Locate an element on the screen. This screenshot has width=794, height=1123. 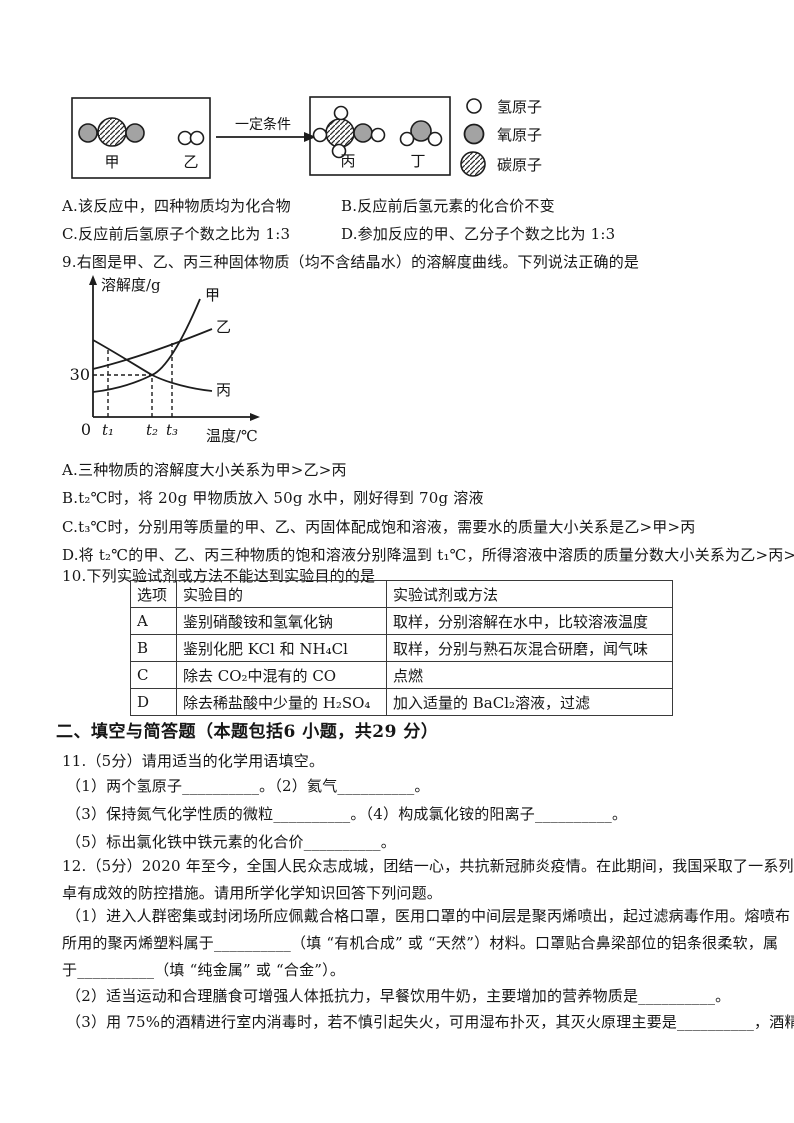
curve-jia is located at coordinates (146, 345).